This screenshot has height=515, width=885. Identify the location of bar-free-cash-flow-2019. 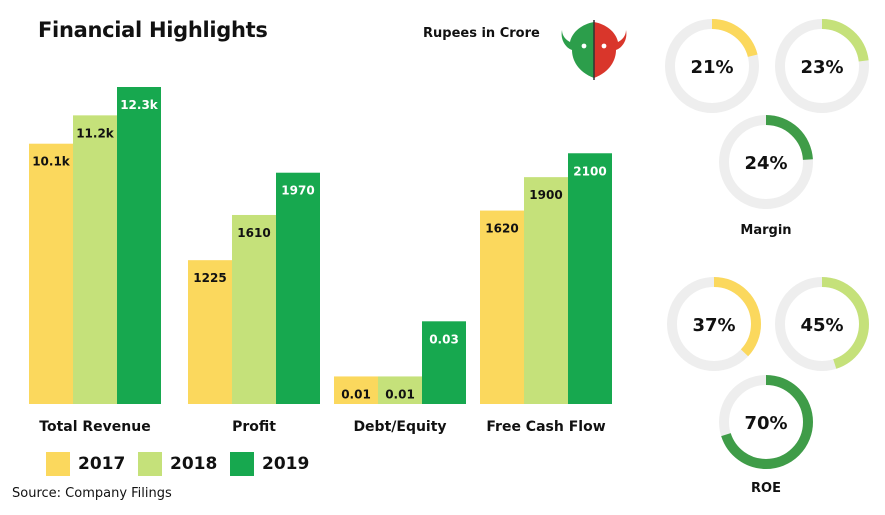
(590, 278).